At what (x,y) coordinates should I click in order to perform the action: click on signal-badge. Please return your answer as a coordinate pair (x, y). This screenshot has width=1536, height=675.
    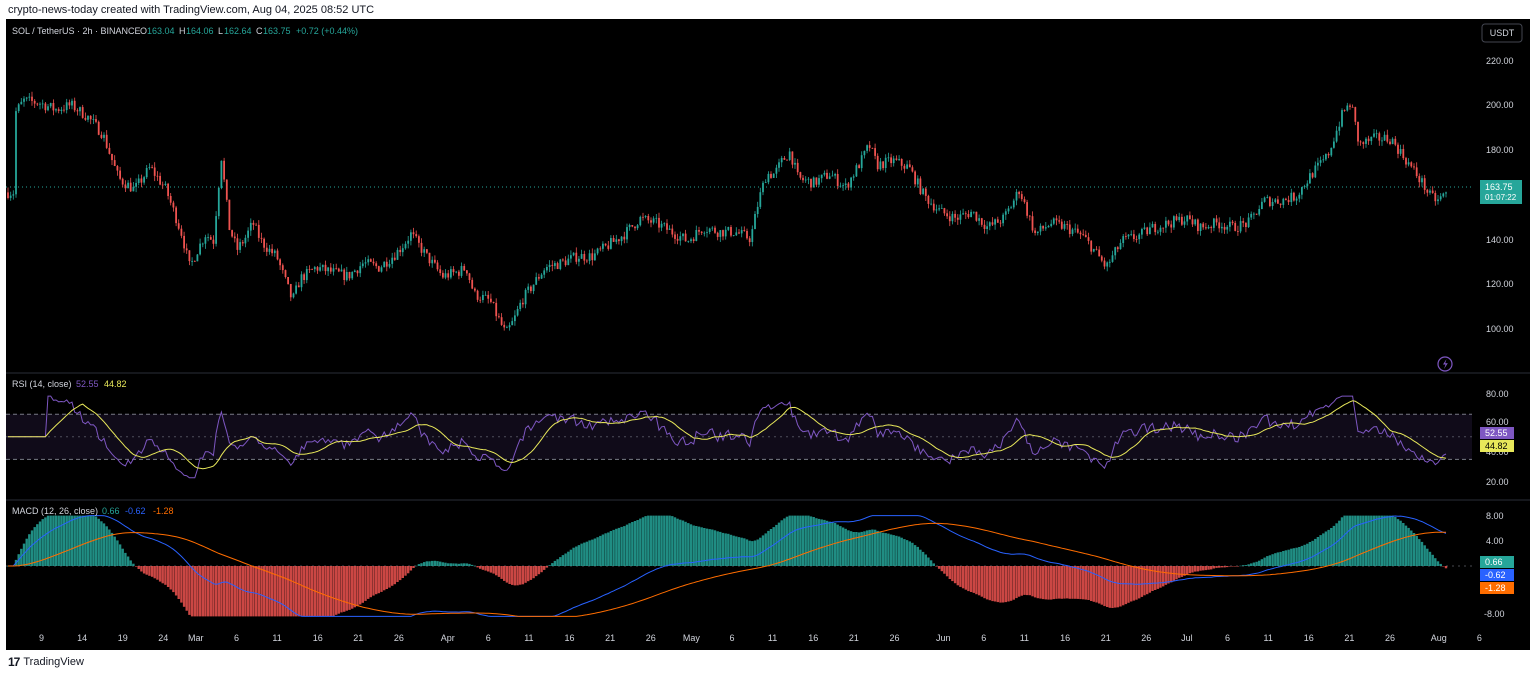
    Looking at the image, I should click on (1497, 588).